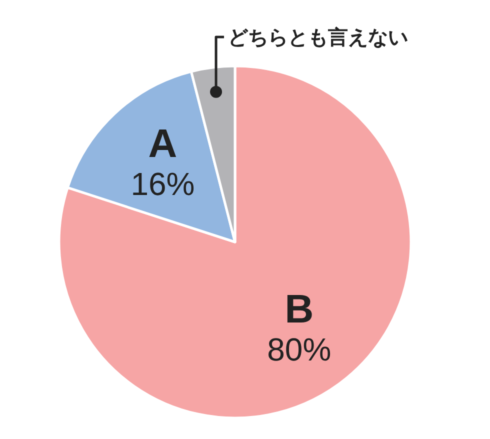 Image resolution: width=490 pixels, height=439 pixels. I want to click on slice-label: どちらとも言えない, so click(318, 37).